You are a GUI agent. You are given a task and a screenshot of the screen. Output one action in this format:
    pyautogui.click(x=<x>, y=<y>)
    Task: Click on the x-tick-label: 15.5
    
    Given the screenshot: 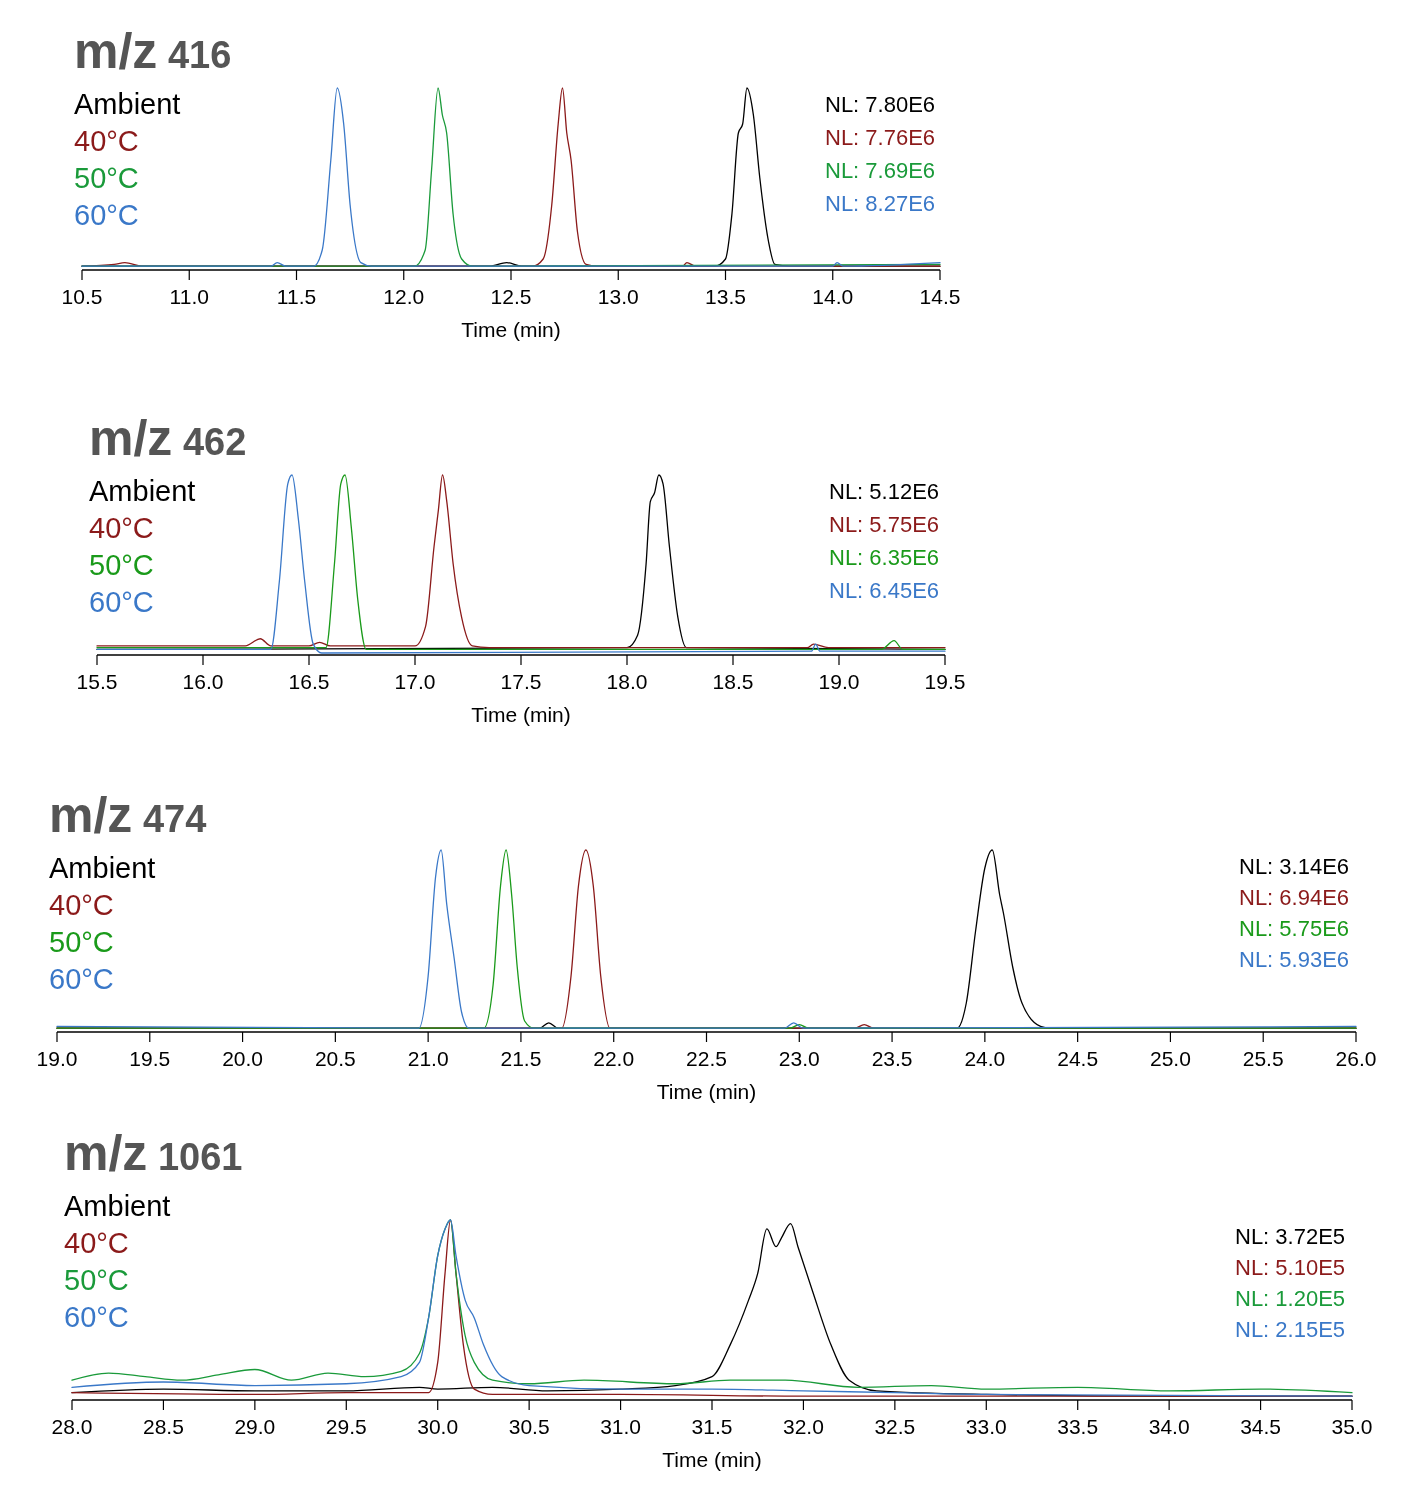 What is the action you would take?
    pyautogui.click(x=97, y=681)
    